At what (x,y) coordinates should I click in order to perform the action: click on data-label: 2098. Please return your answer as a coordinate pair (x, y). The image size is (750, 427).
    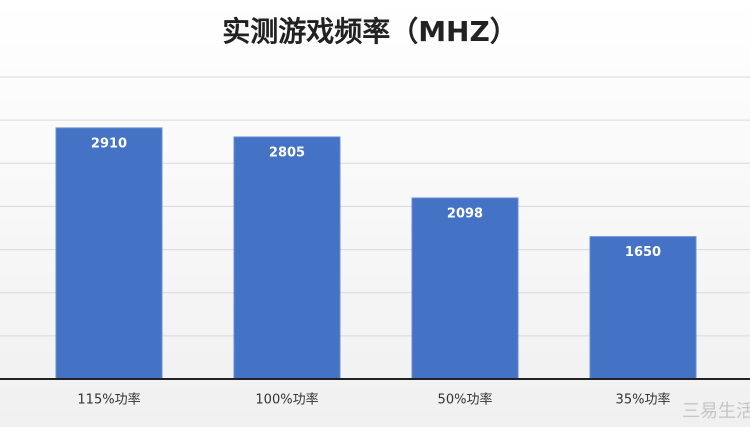
    Looking at the image, I should click on (465, 213).